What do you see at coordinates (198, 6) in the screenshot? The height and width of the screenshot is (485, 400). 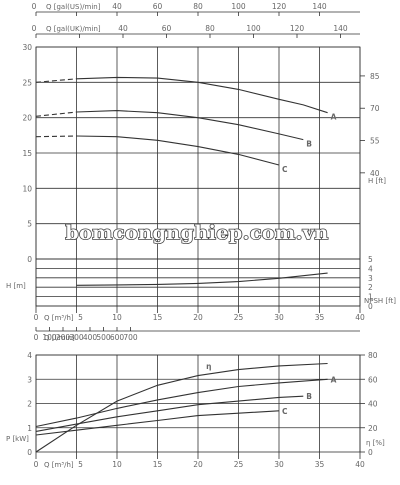 I see `top-axis-us-tick-label: 80` at bounding box center [198, 6].